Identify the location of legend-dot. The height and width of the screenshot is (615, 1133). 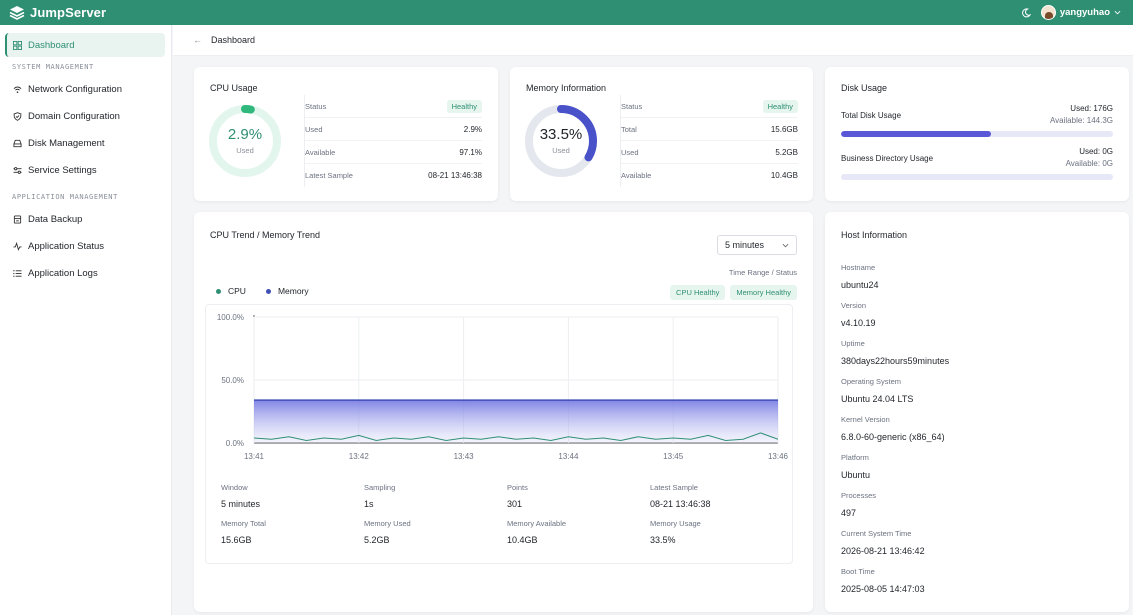
(218, 291).